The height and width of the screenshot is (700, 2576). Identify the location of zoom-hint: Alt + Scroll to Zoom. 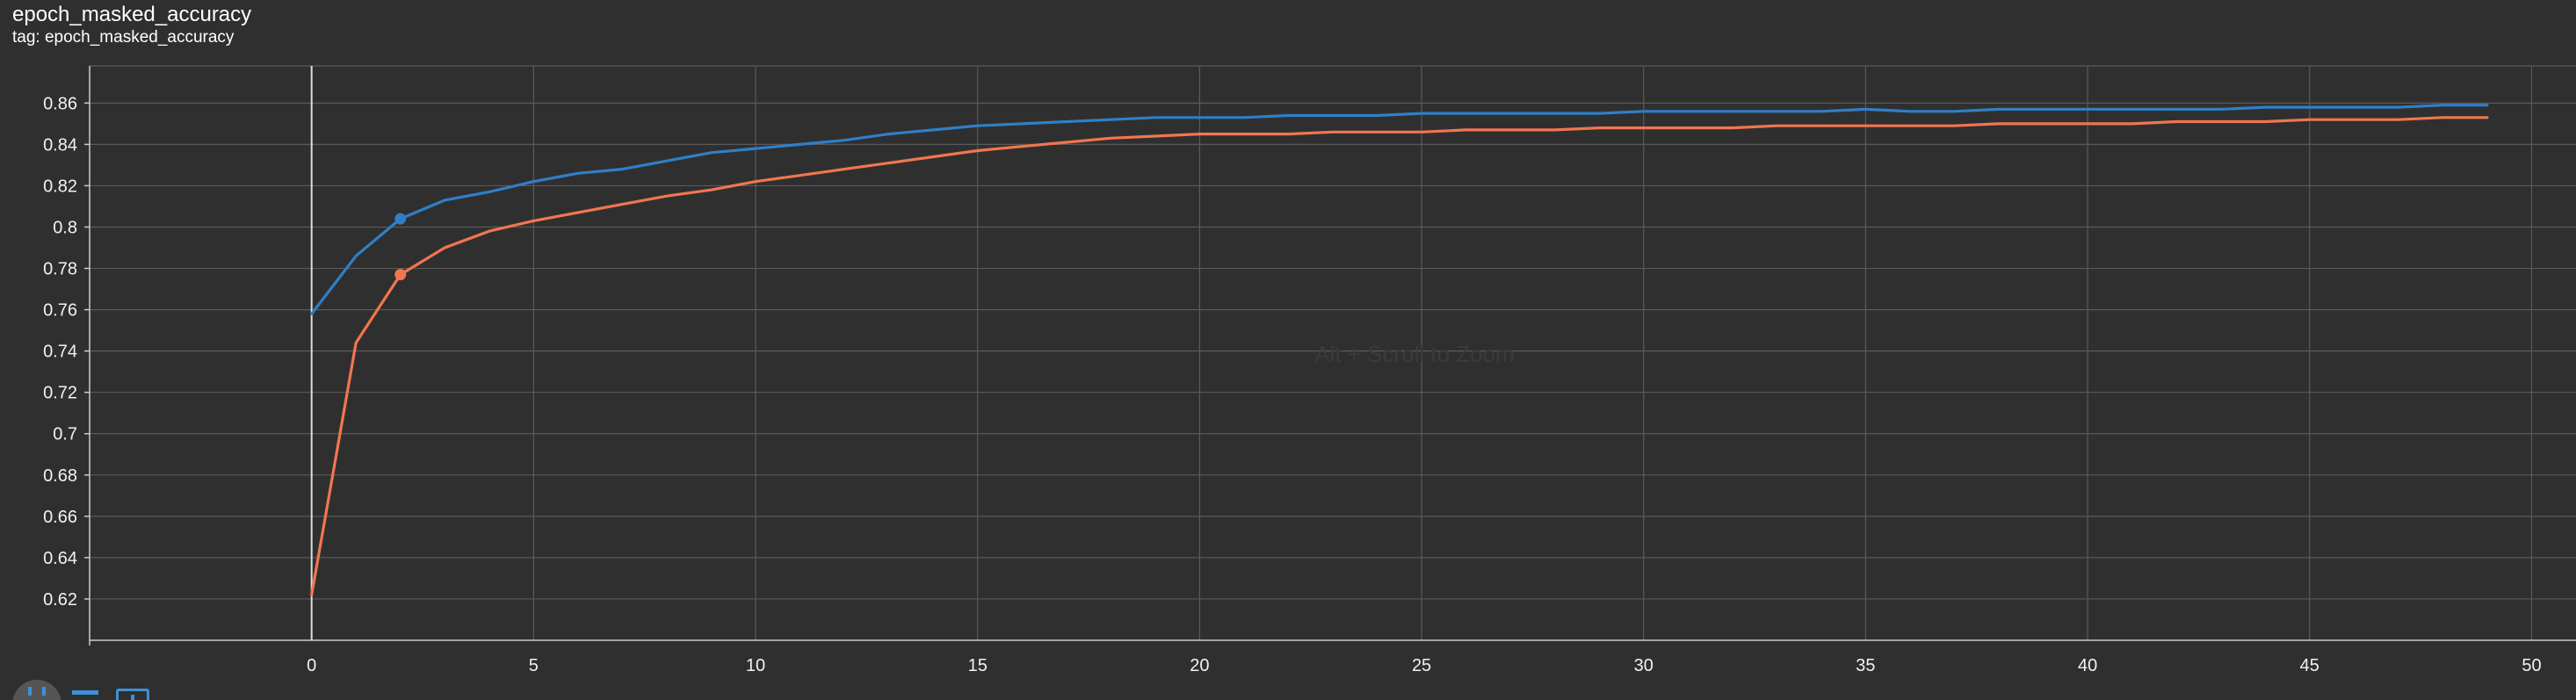
(1414, 354).